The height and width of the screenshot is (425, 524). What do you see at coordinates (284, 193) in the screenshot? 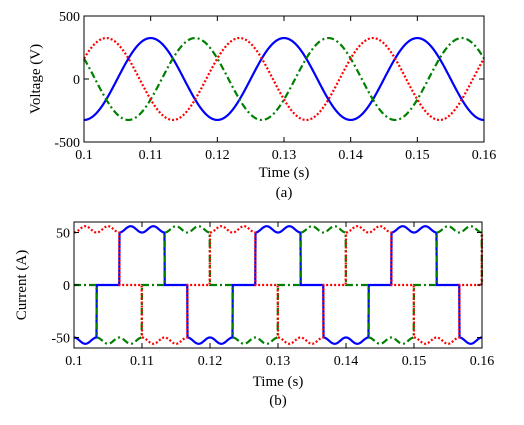
I see `voltage-chart-caption: (a)` at bounding box center [284, 193].